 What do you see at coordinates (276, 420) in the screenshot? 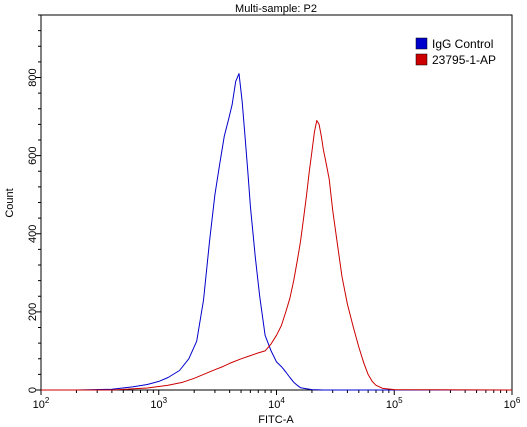
I see `x-axis-title: FITC-A` at bounding box center [276, 420].